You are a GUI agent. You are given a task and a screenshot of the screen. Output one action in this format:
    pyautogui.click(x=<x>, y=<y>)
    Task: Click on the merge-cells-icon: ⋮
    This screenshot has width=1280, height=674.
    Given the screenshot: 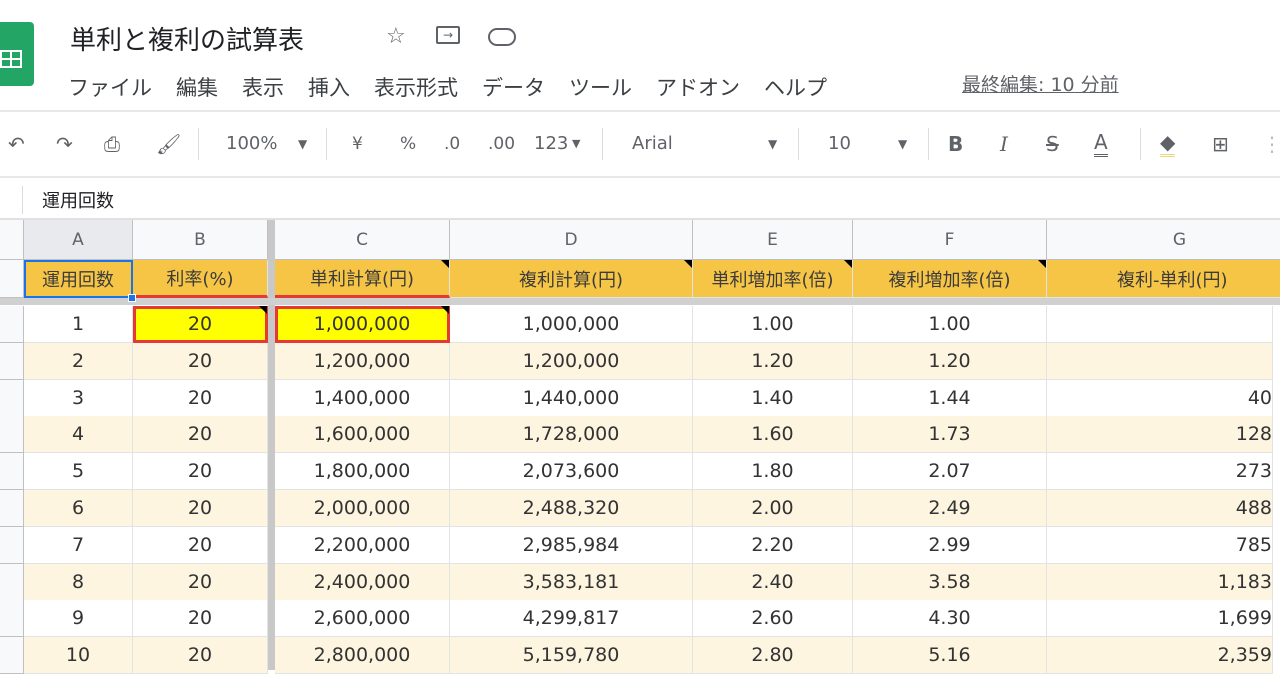 What is the action you would take?
    pyautogui.click(x=1271, y=144)
    